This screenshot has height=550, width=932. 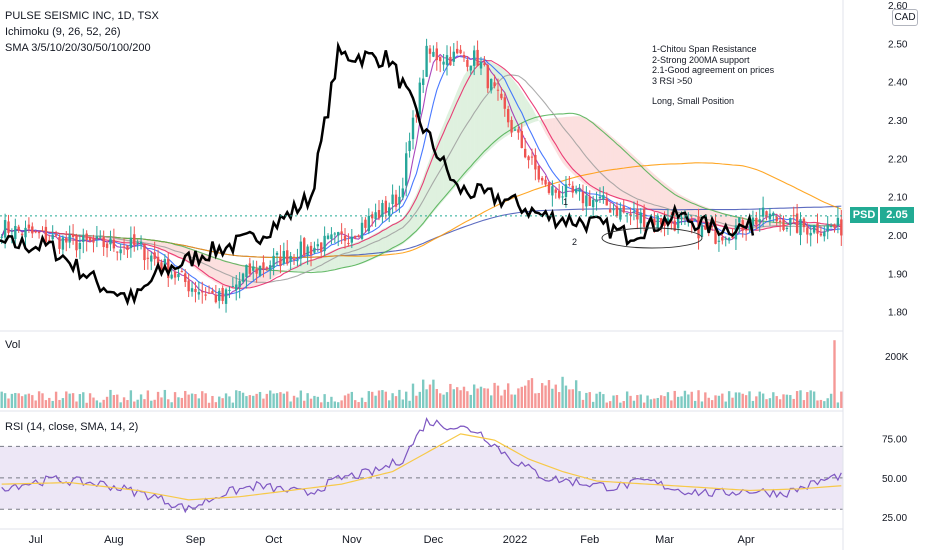 I want to click on note-line: 2.1-Good agreement on prices, so click(x=713, y=70).